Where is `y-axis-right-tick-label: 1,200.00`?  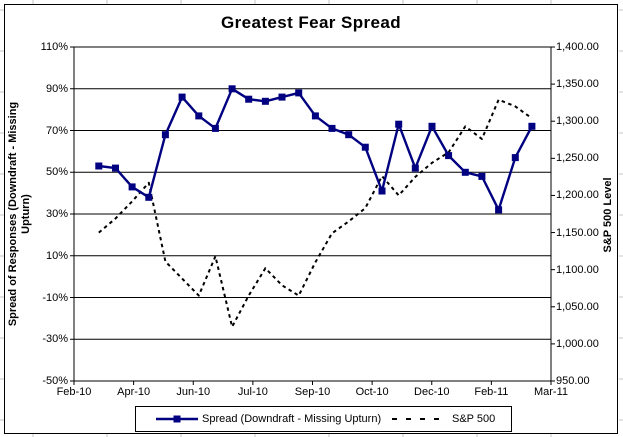 y-axis-right-tick-label: 1,200.00 is located at coordinates (577, 195).